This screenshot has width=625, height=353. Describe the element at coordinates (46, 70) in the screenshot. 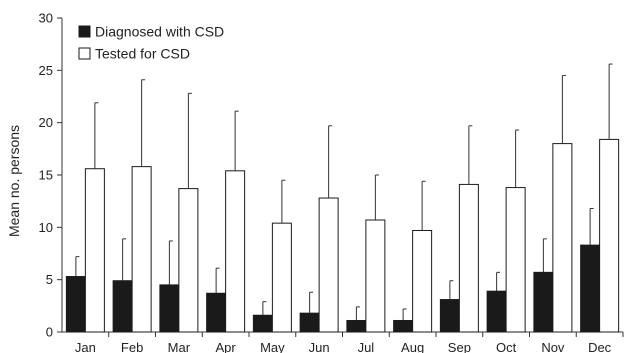

I see `y-tick-label: 25` at that location.